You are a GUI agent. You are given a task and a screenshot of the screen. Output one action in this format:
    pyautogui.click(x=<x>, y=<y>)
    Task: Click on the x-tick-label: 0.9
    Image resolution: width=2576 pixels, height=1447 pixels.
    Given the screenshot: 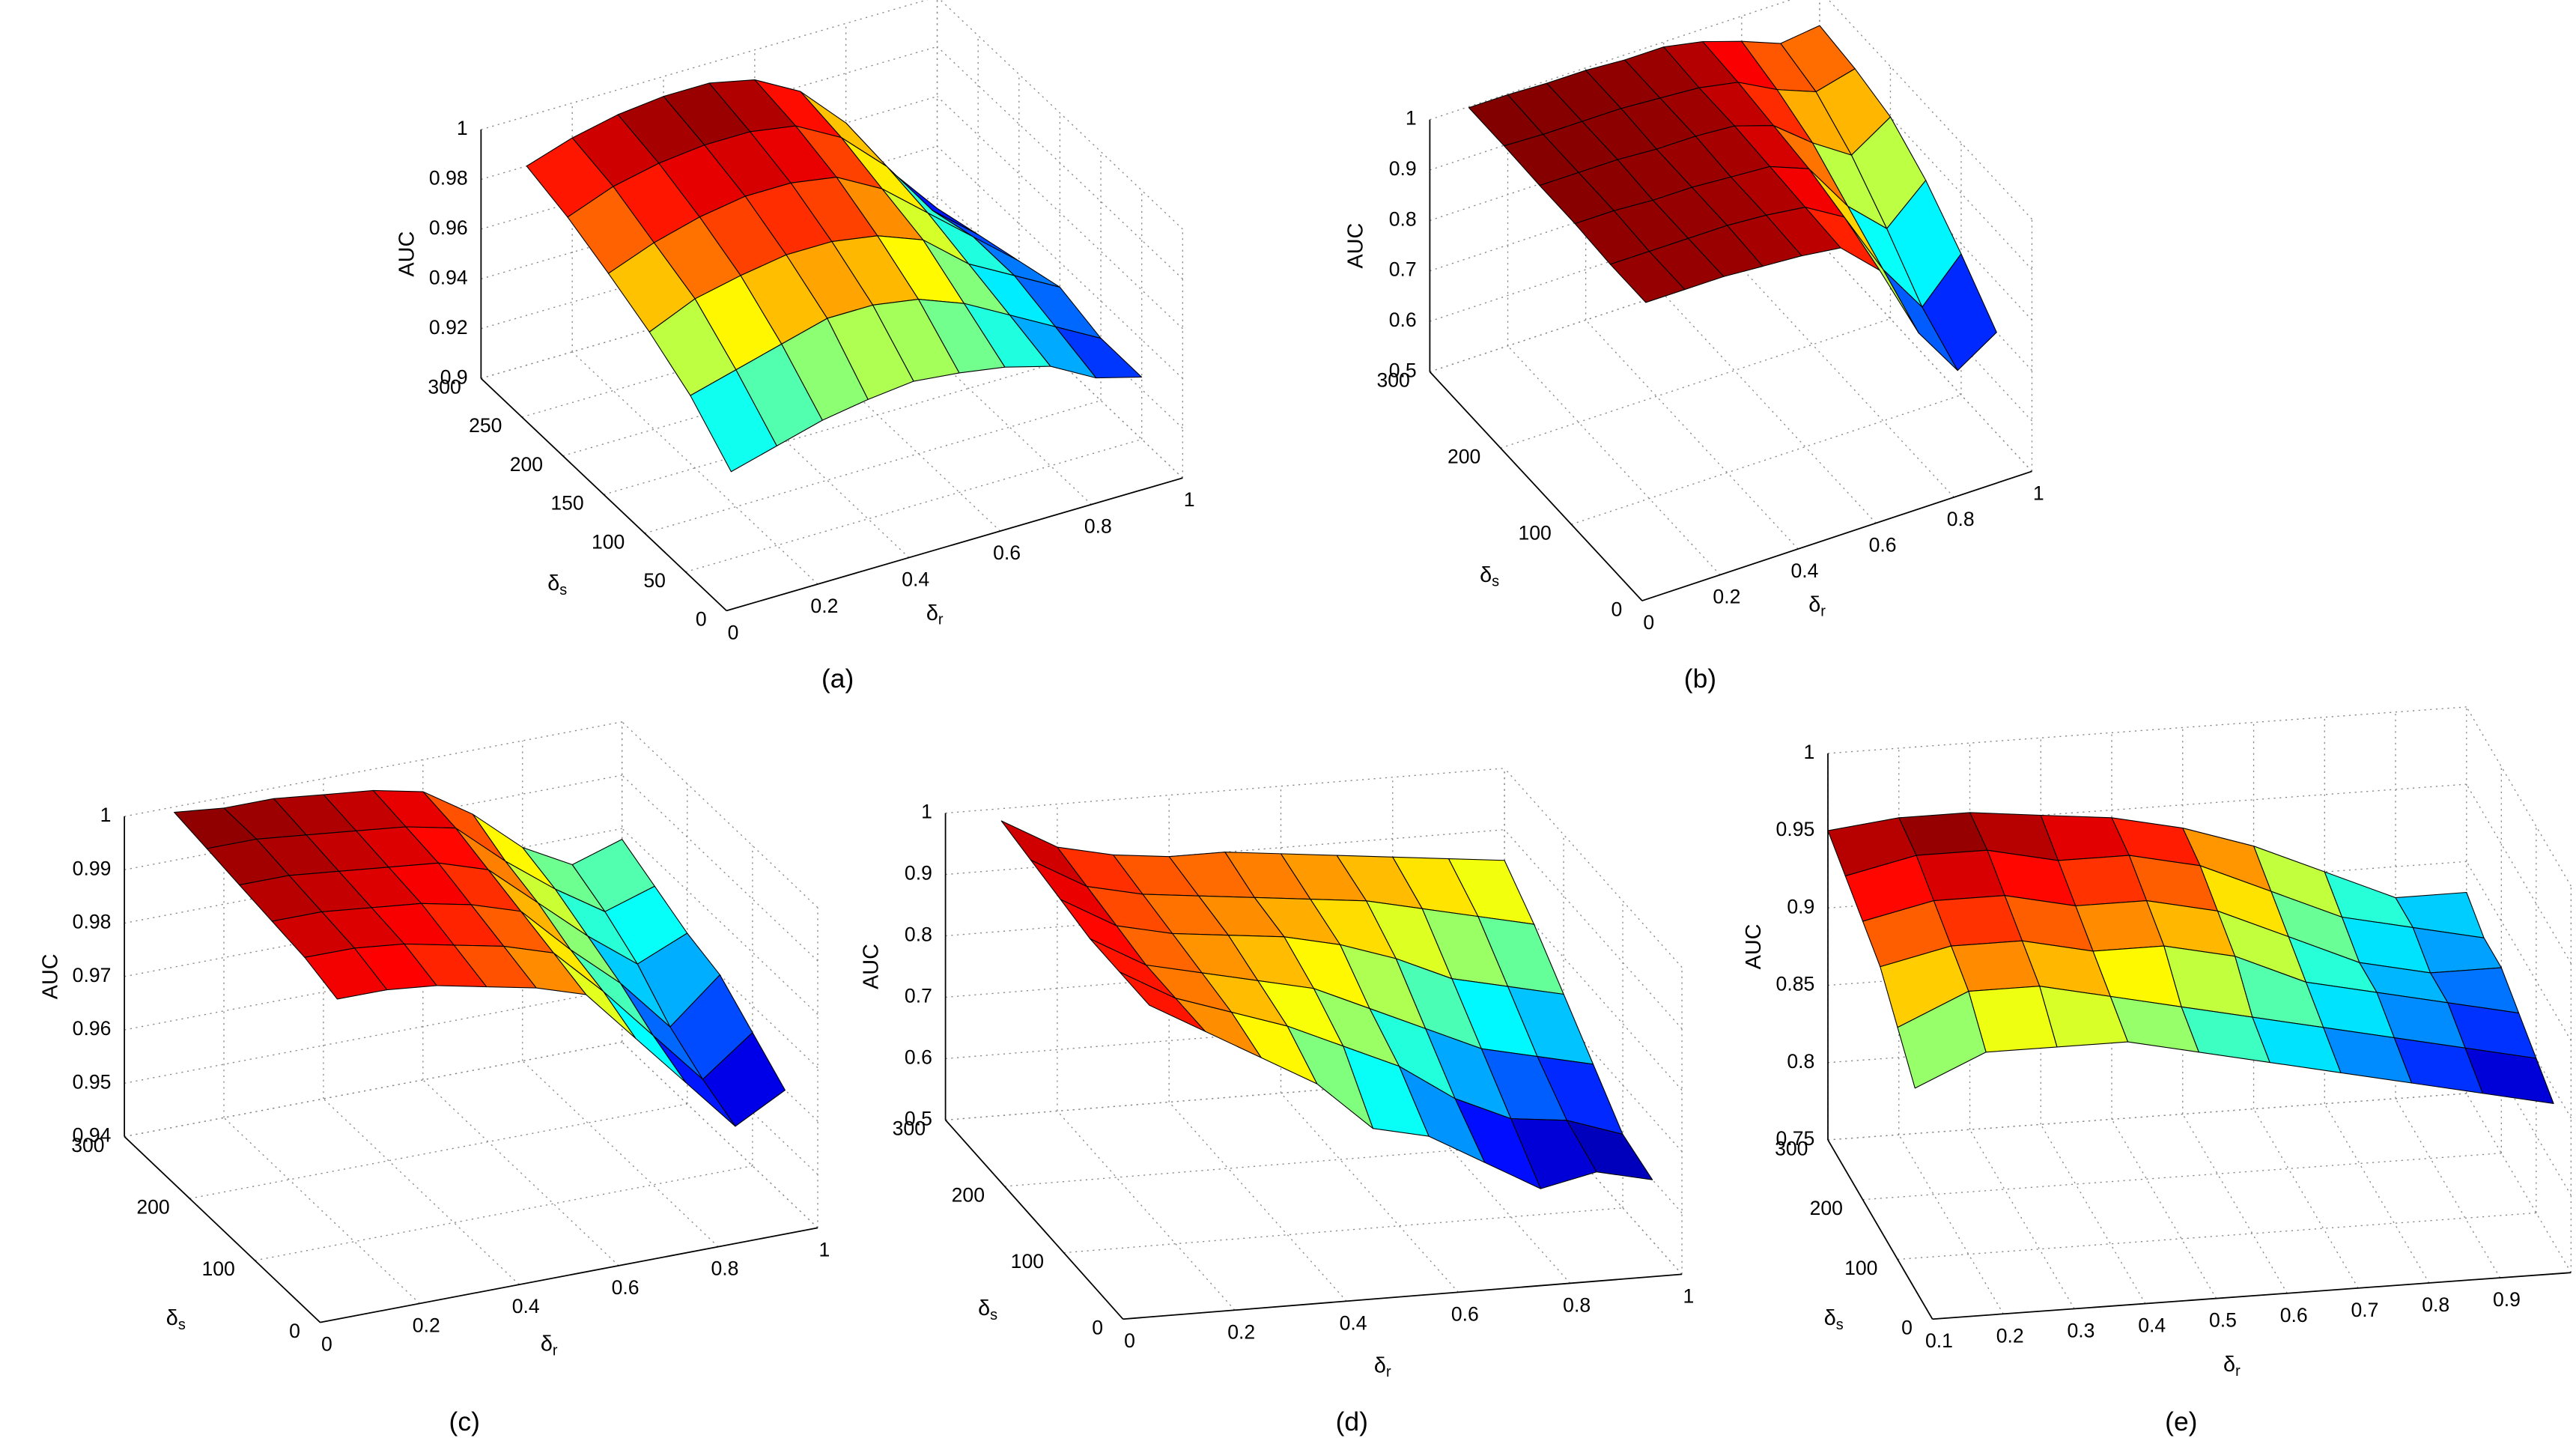 What is the action you would take?
    pyautogui.click(x=2507, y=1299)
    